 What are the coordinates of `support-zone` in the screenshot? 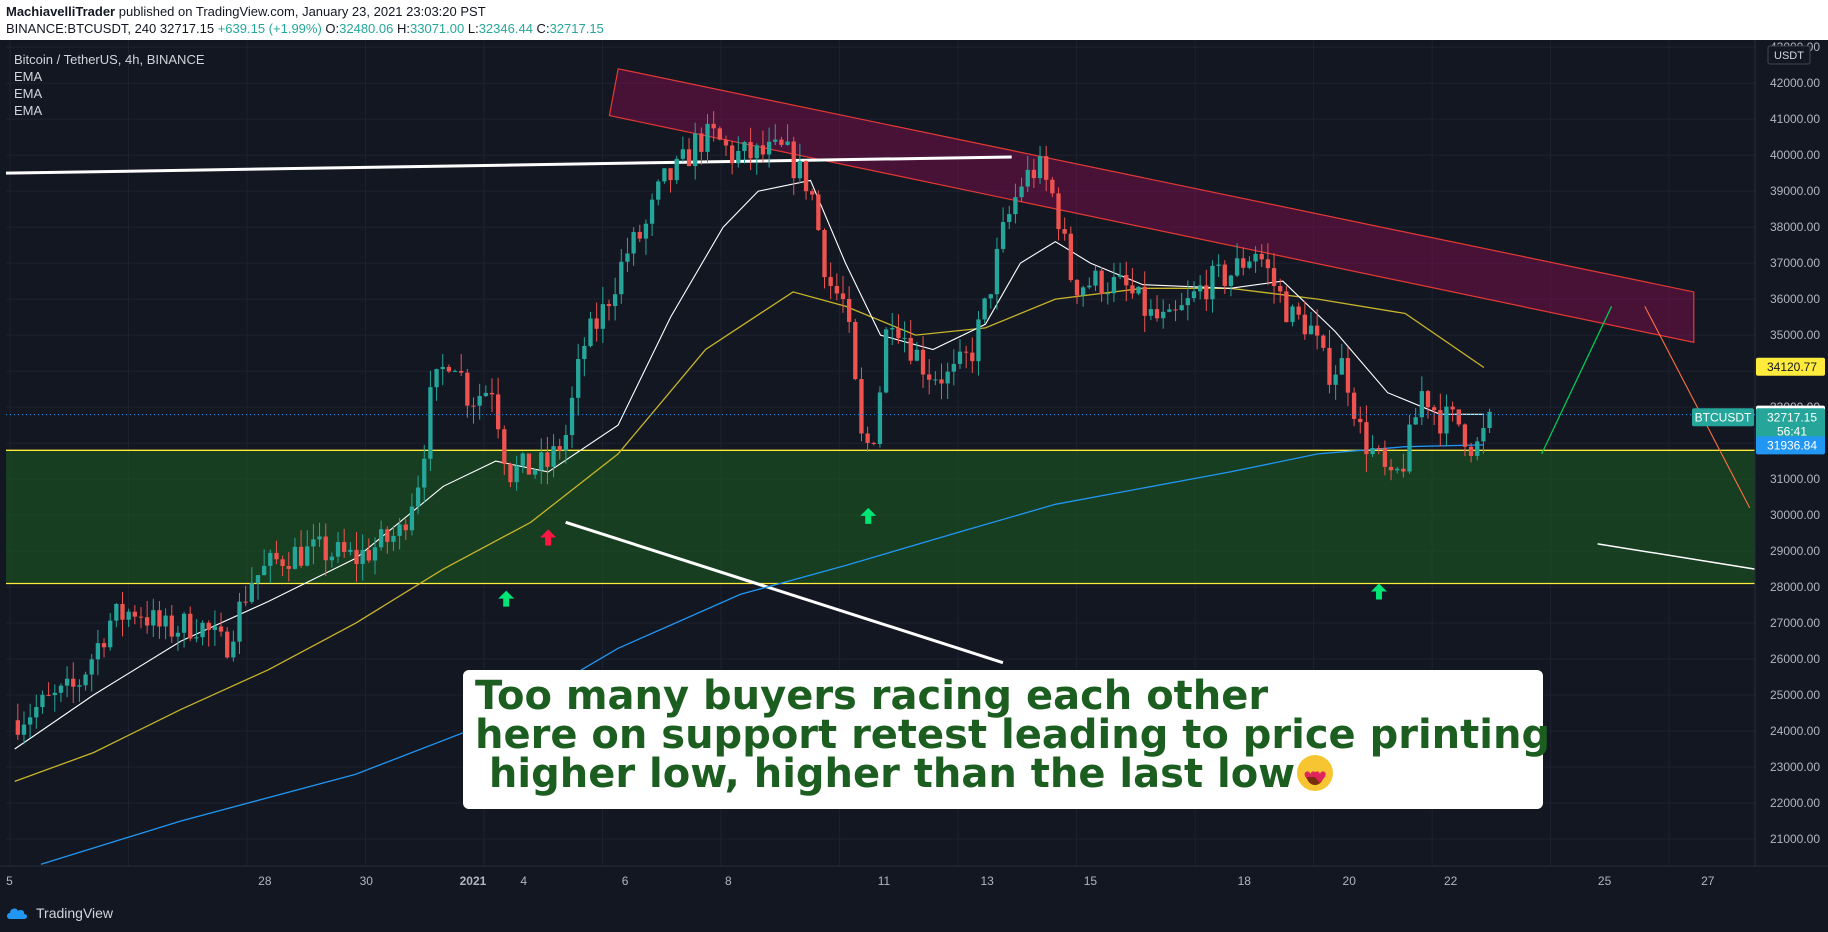 It's located at (880, 517).